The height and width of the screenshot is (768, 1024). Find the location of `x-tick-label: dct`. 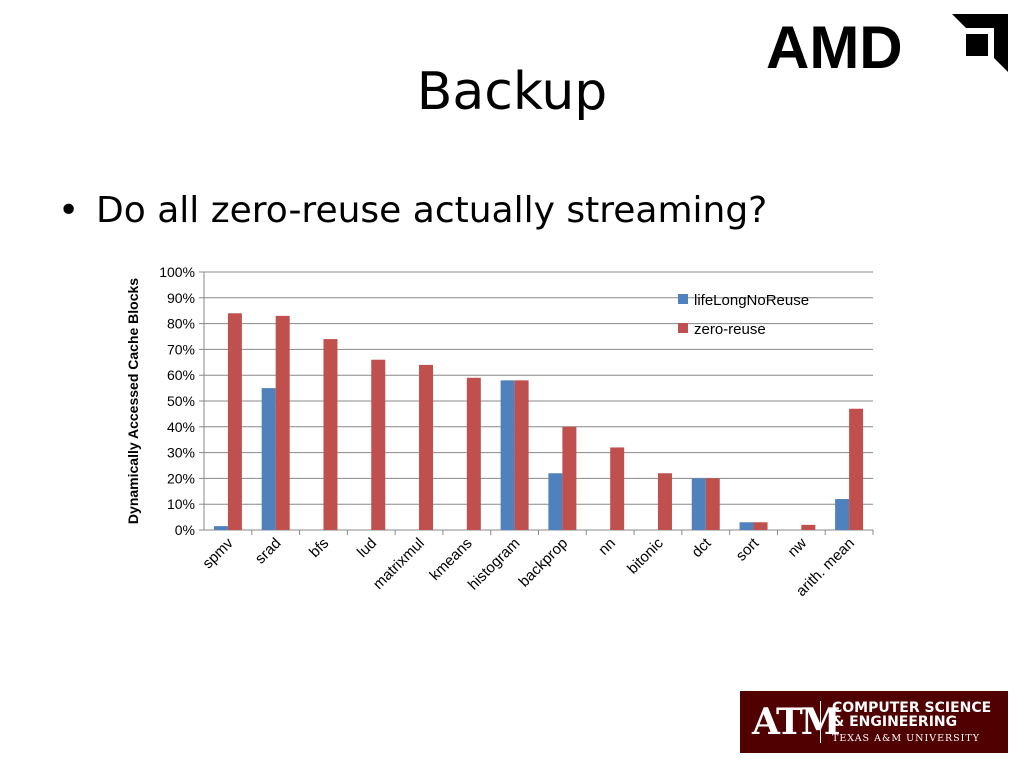

x-tick-label: dct is located at coordinates (701, 547).